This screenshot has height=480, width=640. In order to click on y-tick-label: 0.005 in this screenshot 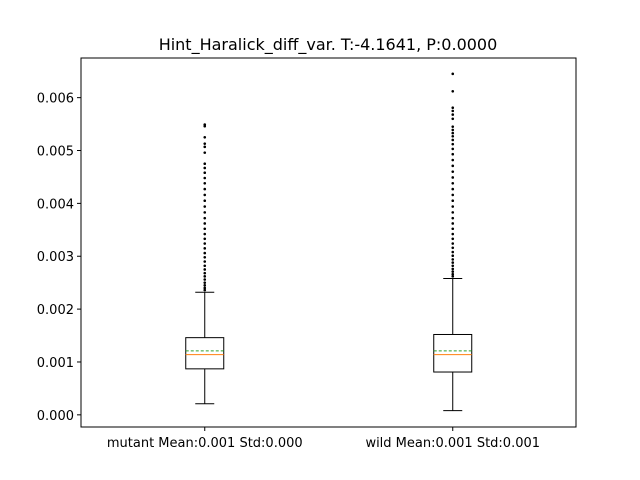, I will do `click(55, 152)`.